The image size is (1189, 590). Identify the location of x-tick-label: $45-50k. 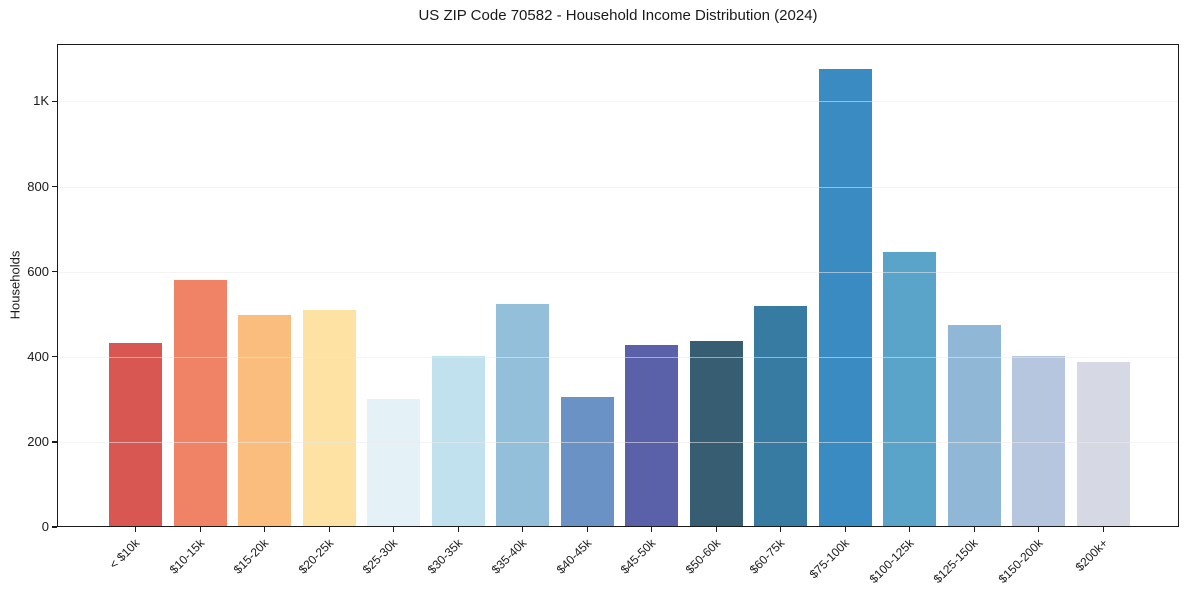
(638, 556).